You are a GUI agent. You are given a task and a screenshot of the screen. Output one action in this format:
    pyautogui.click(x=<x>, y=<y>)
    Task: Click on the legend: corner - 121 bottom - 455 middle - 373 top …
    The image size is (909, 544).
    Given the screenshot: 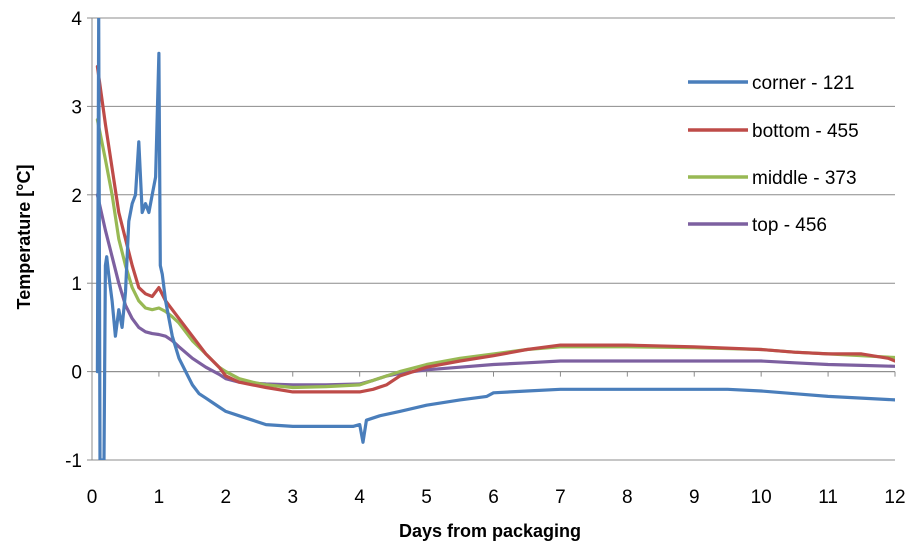 What is the action you would take?
    pyautogui.click(x=773, y=154)
    